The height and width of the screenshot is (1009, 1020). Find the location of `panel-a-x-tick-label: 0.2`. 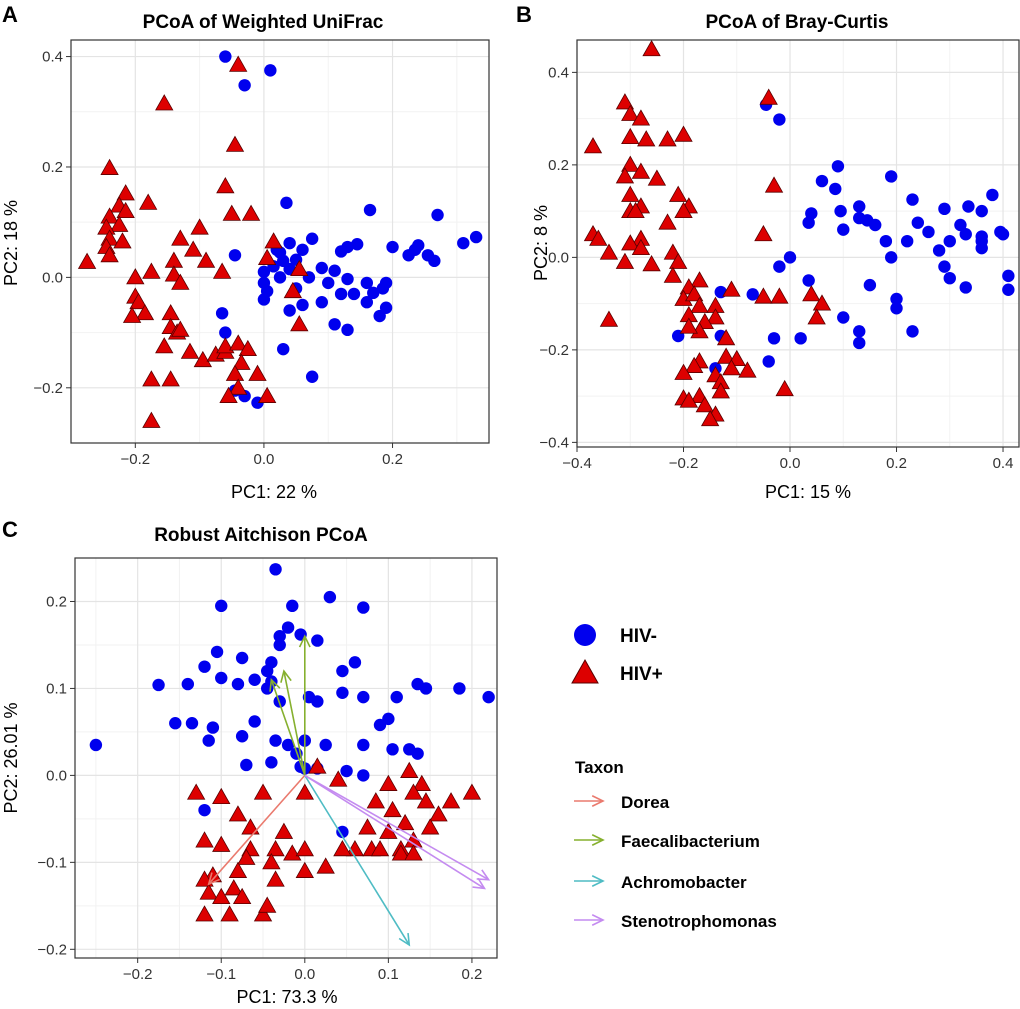

panel-a-x-tick-label: 0.2 is located at coordinates (392, 459).